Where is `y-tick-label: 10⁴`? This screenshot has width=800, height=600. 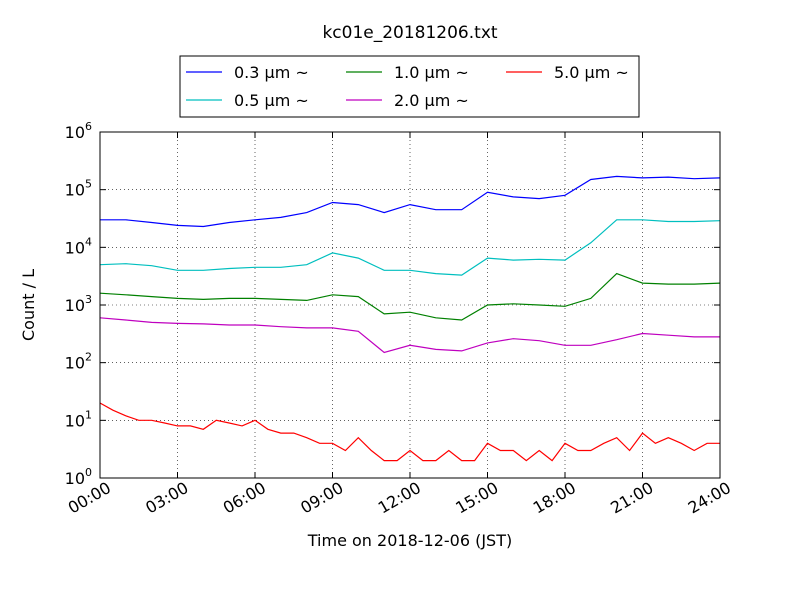
y-tick-label: 10⁴ is located at coordinates (78, 246).